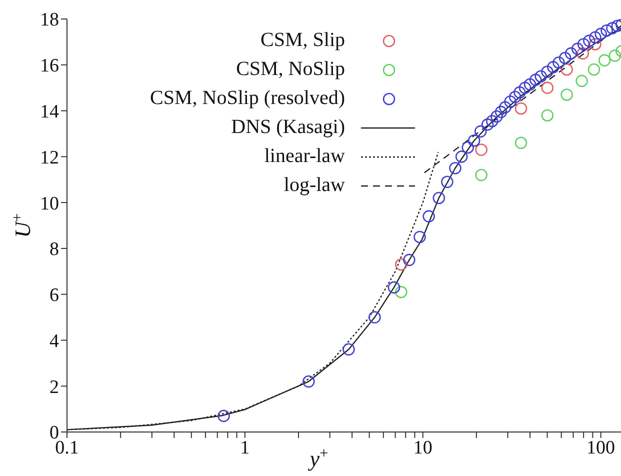 The height and width of the screenshot is (476, 621). I want to click on legend-label: linear-law, so click(304, 156).